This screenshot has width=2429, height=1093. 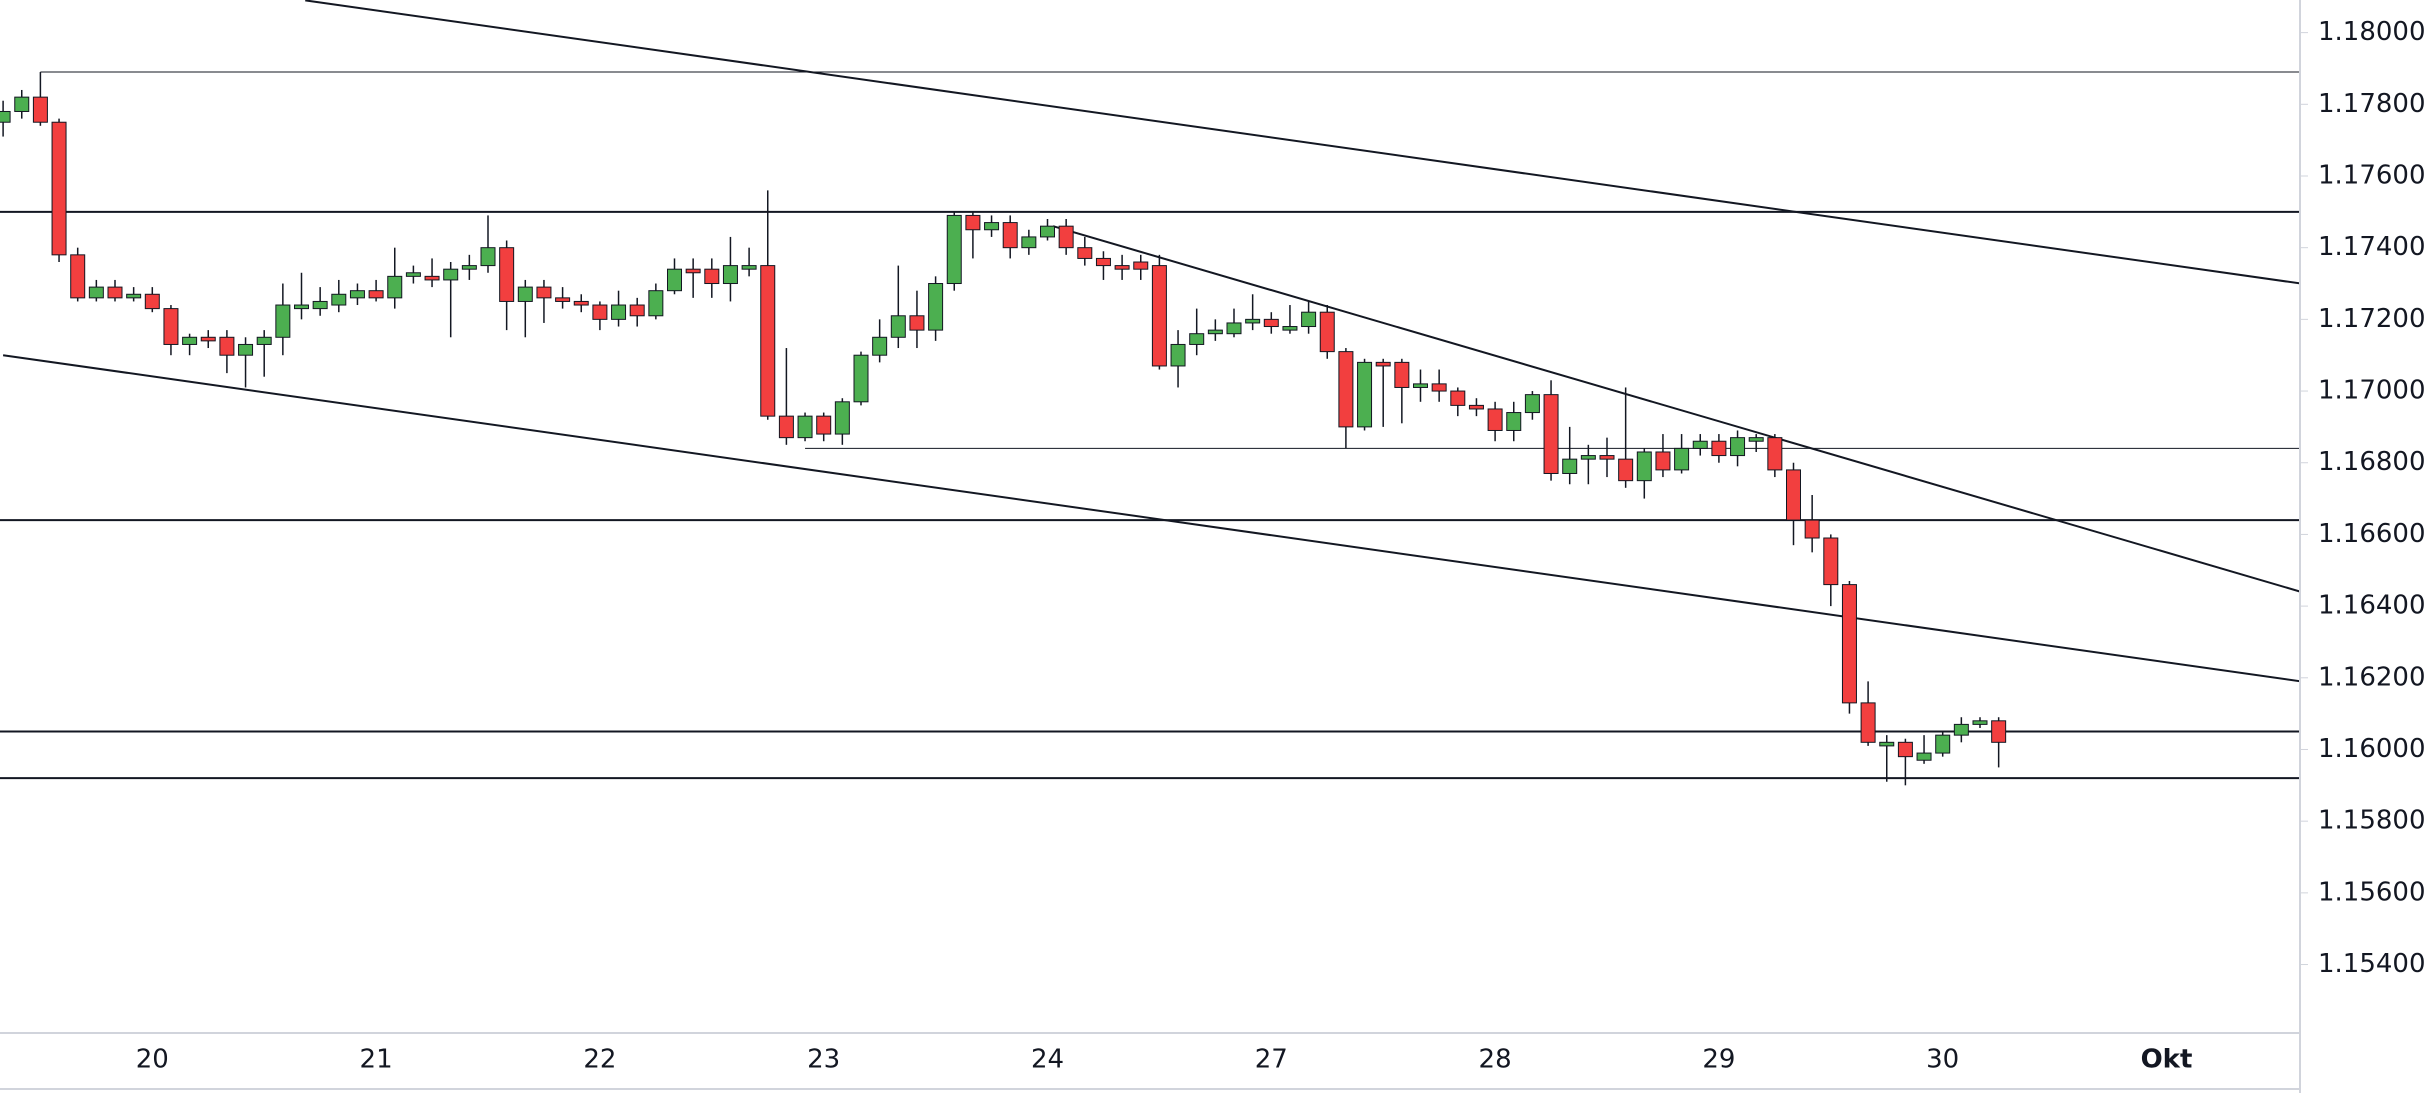 What do you see at coordinates (1942, 1060) in the screenshot?
I see `x-tick-label: 30` at bounding box center [1942, 1060].